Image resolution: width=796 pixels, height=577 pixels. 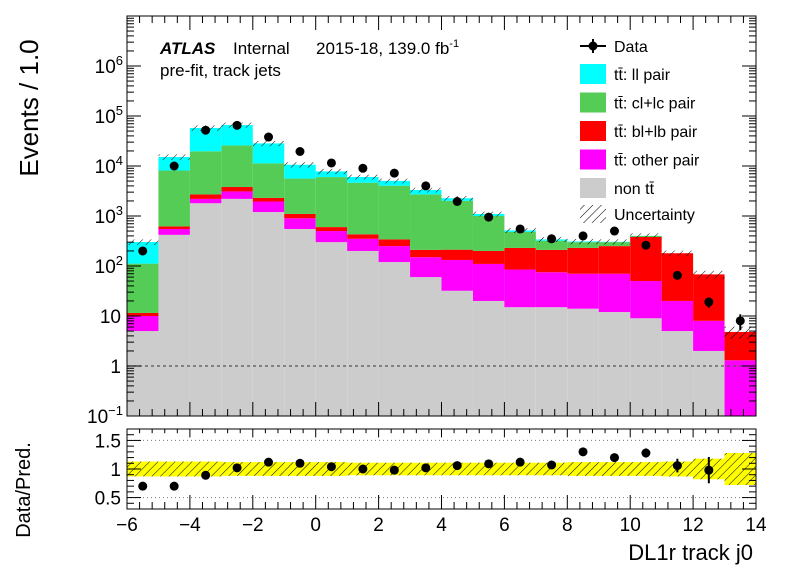 What do you see at coordinates (109, 115) in the screenshot?
I see `y-tick-label-6: 10⁵` at bounding box center [109, 115].